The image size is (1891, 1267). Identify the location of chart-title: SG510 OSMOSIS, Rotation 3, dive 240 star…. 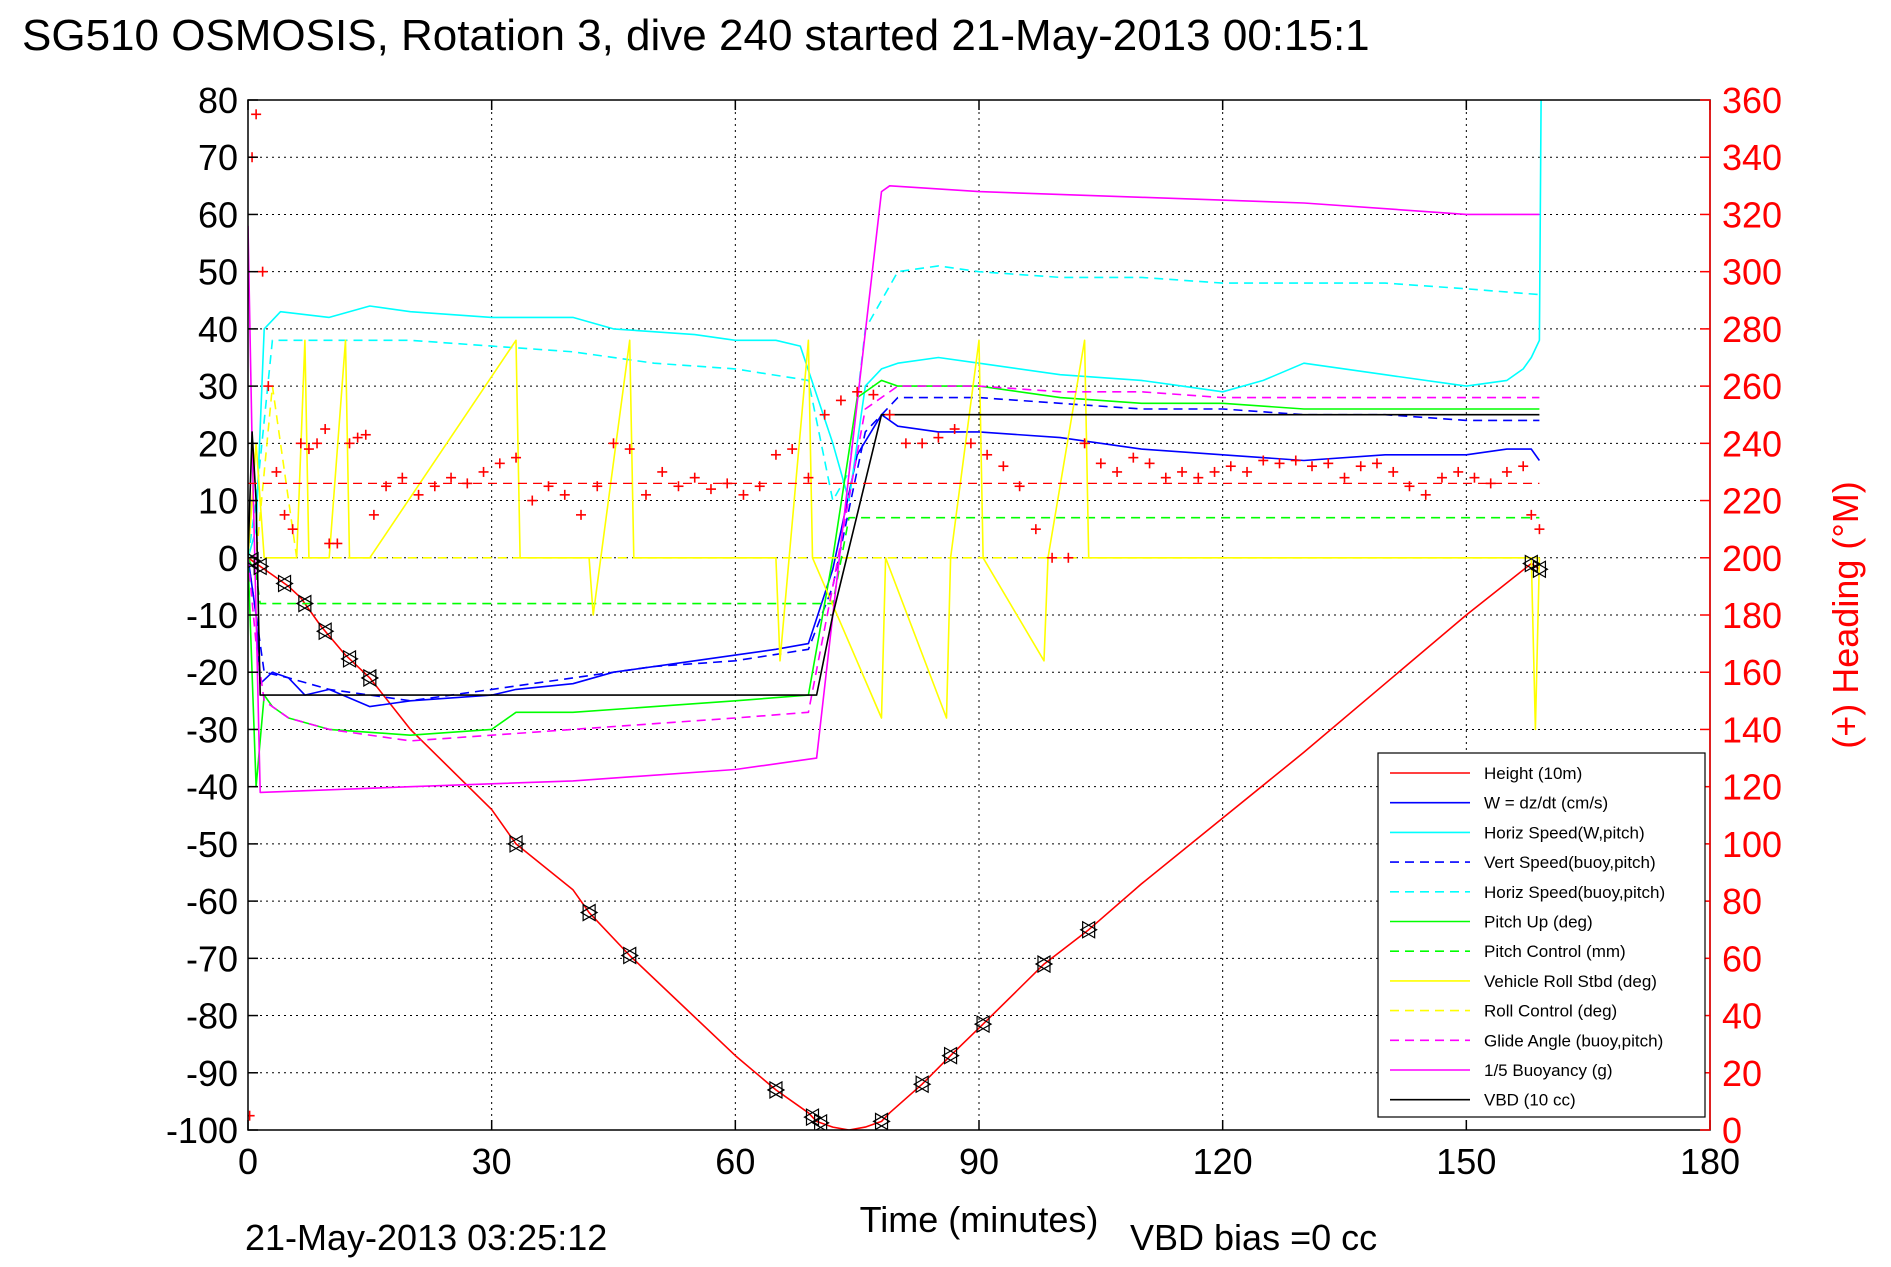
(696, 35).